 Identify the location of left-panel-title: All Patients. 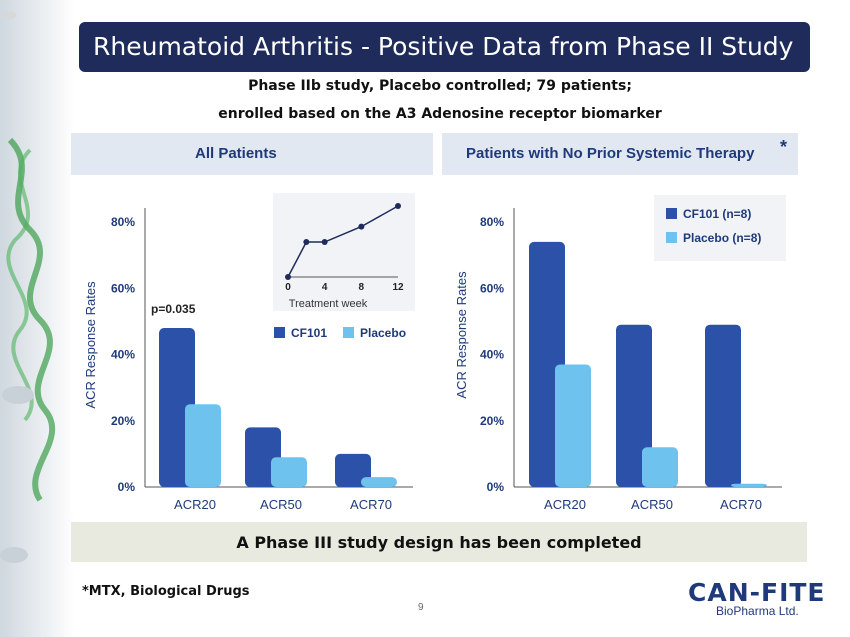
(236, 153).